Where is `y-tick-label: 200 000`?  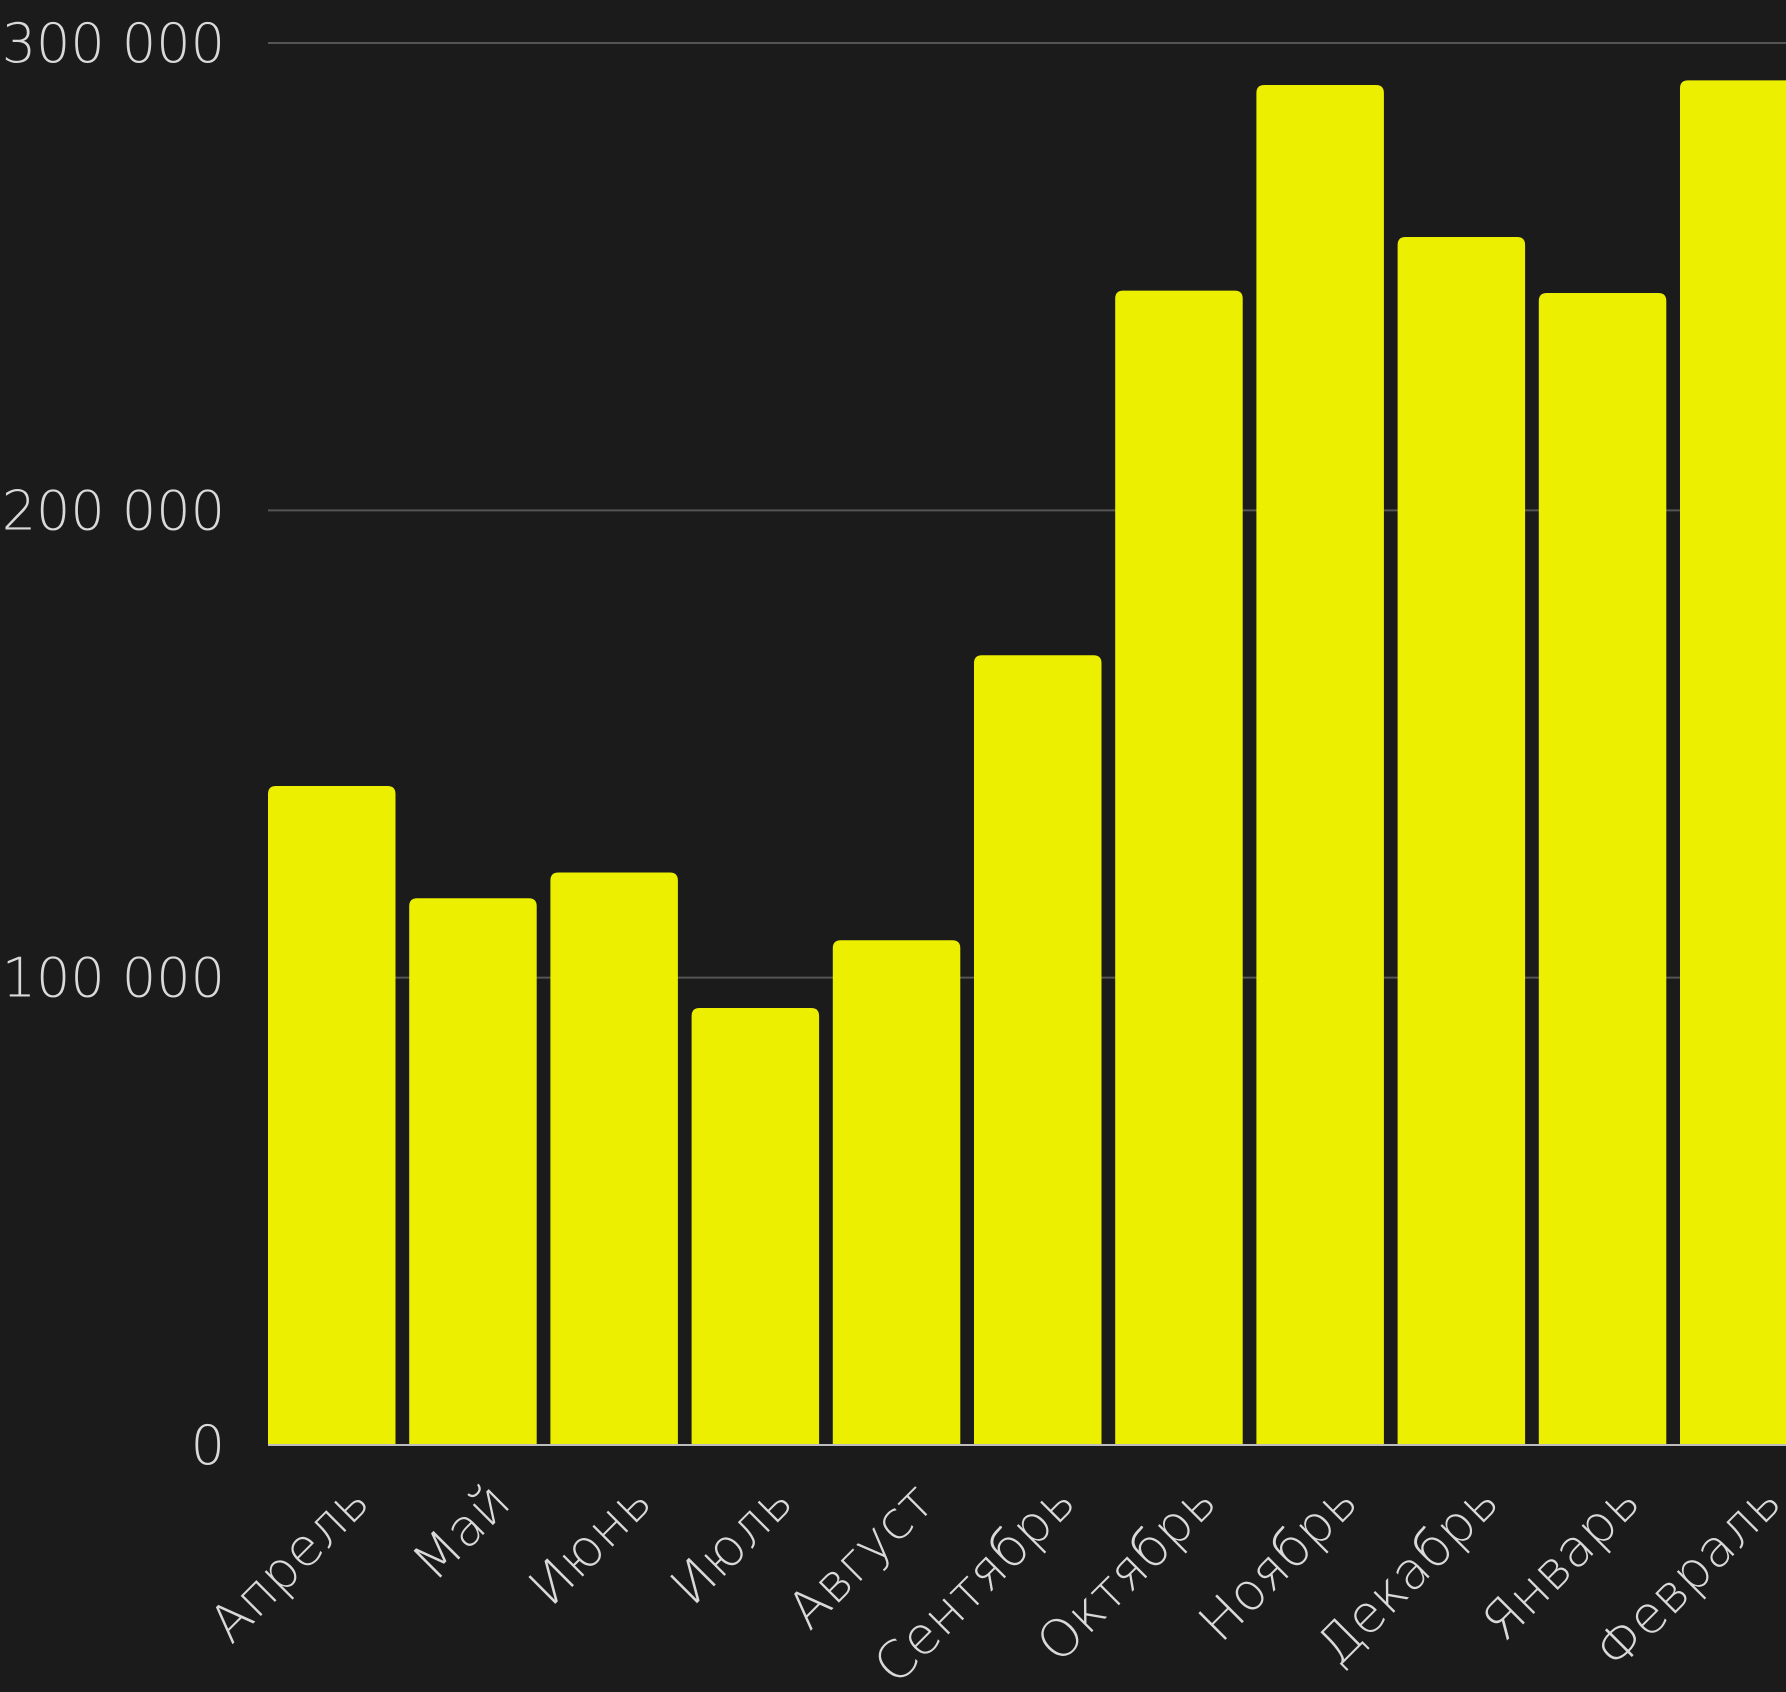 y-tick-label: 200 000 is located at coordinates (113, 510).